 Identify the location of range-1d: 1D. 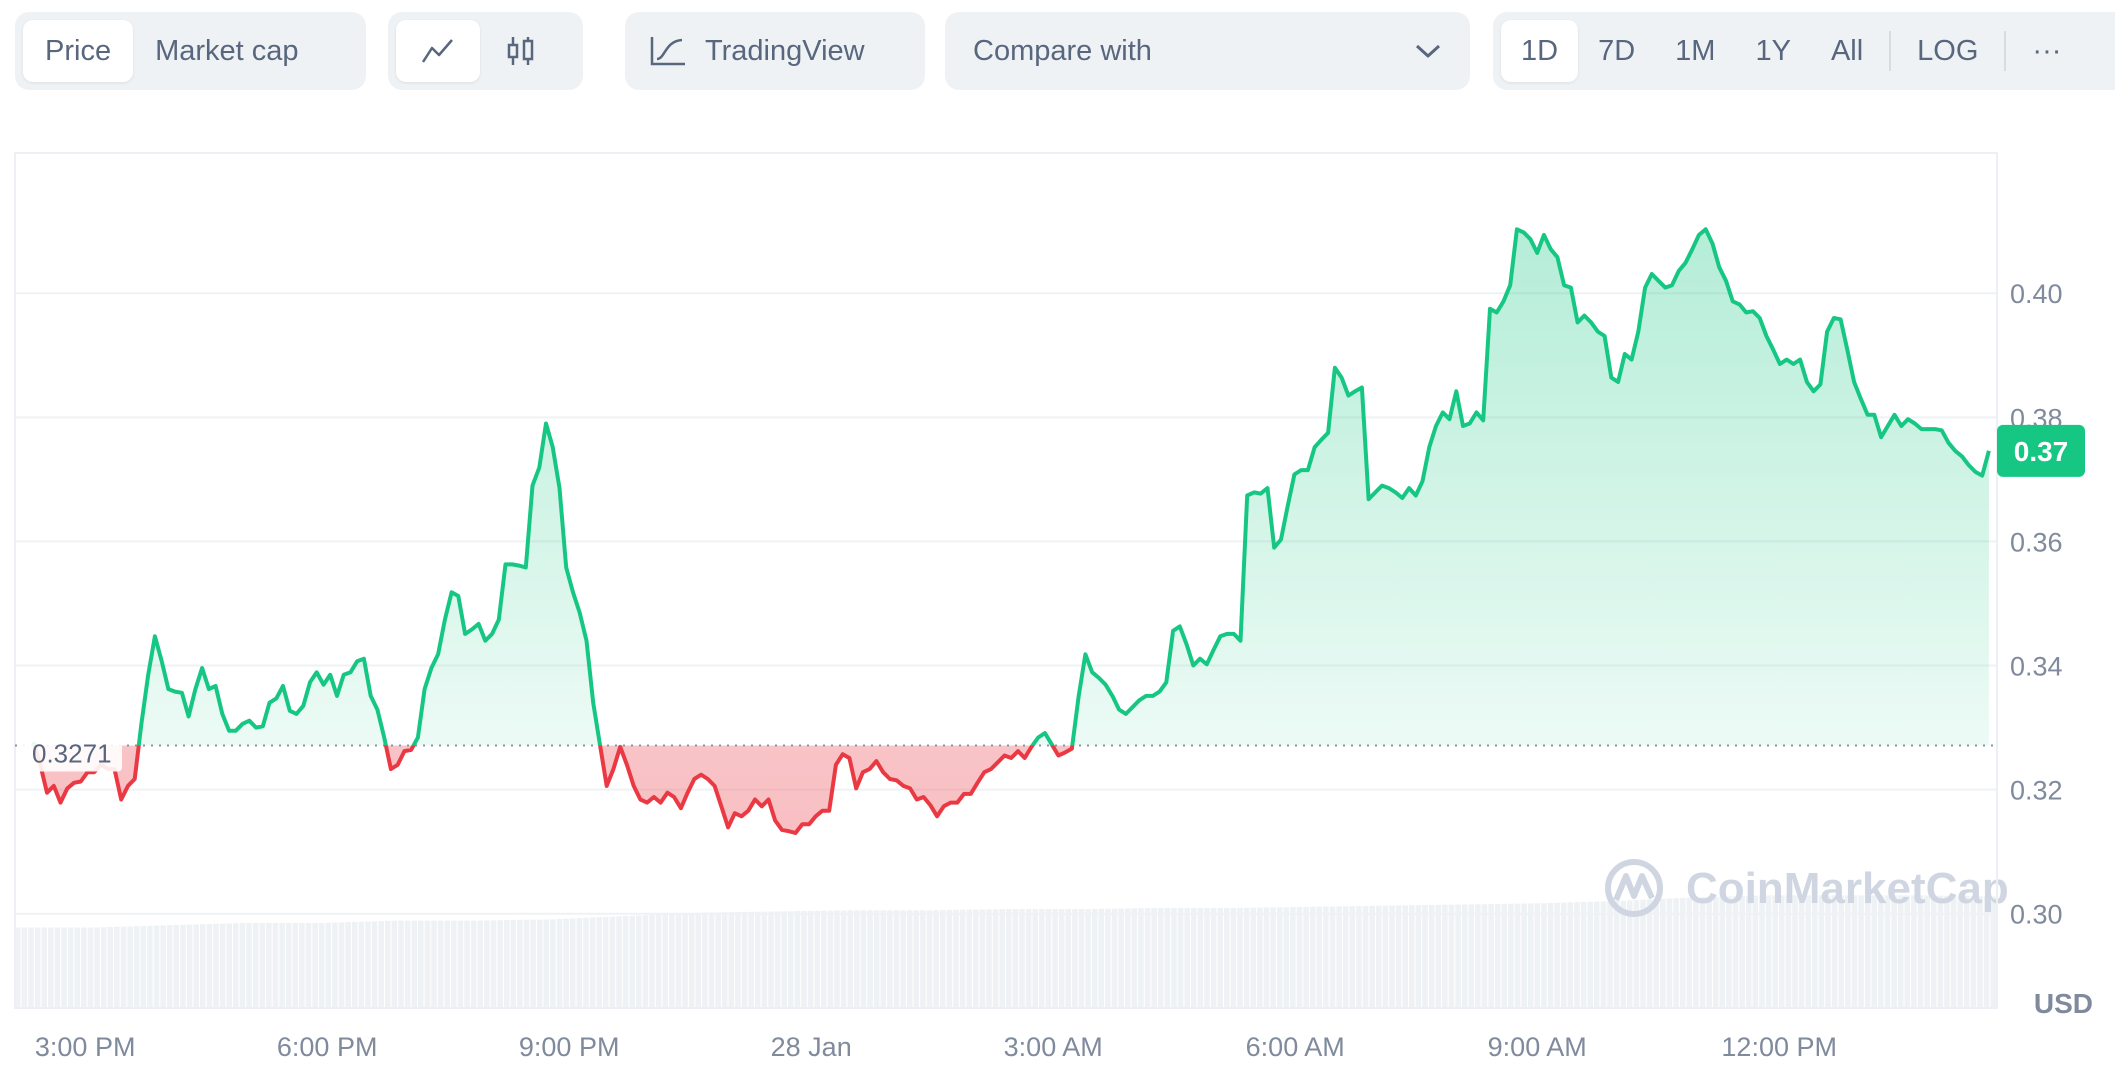
(1540, 51).